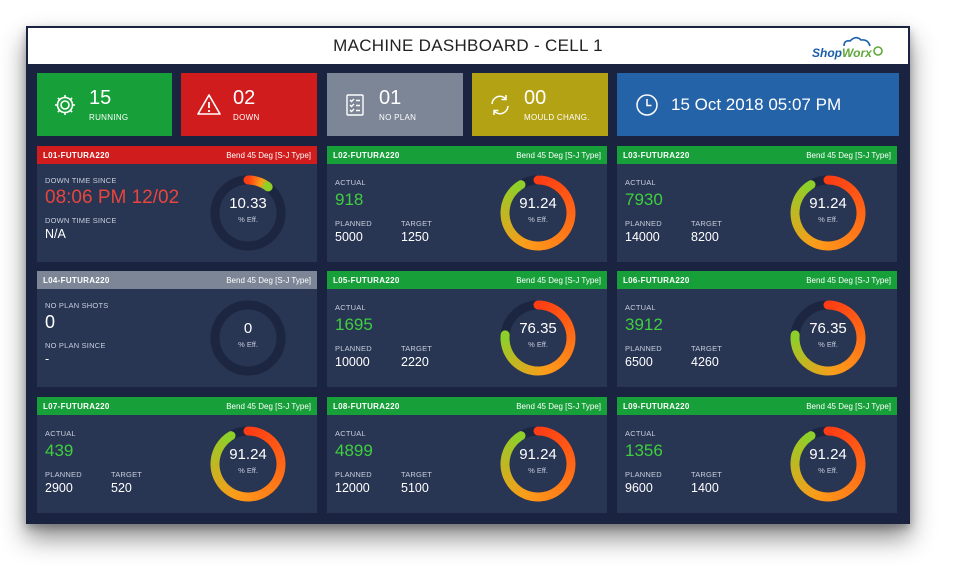 The height and width of the screenshot is (575, 960). What do you see at coordinates (246, 117) in the screenshot?
I see `down-label: DOWN` at bounding box center [246, 117].